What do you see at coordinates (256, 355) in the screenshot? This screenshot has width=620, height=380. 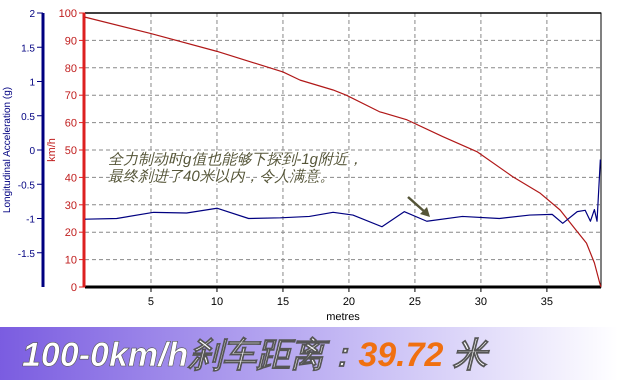 I see `text: 100-0km/h刹车距离：39.72 米` at bounding box center [256, 355].